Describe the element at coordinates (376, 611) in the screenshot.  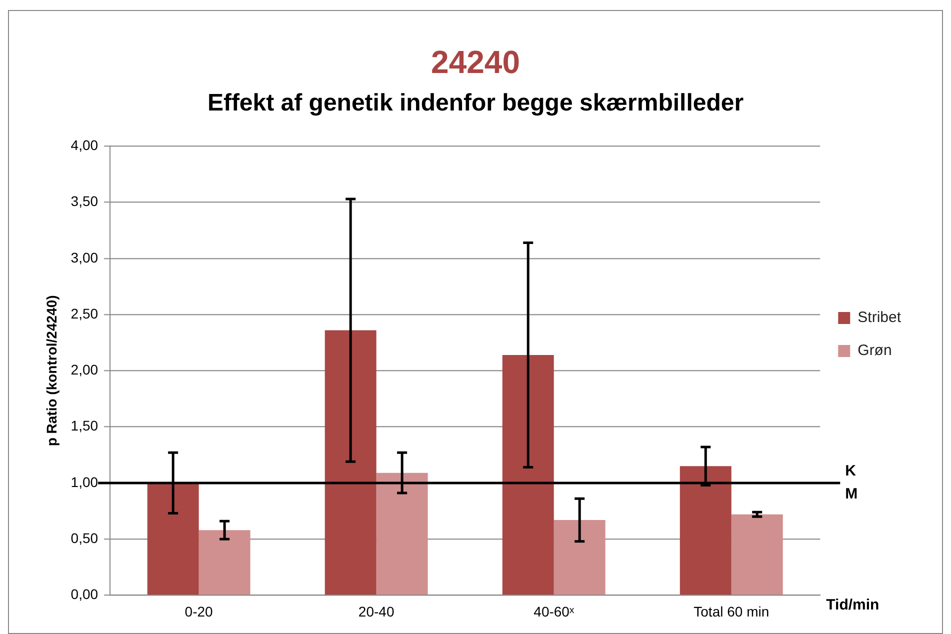
I see `x-tick-label: 20-40` at that location.